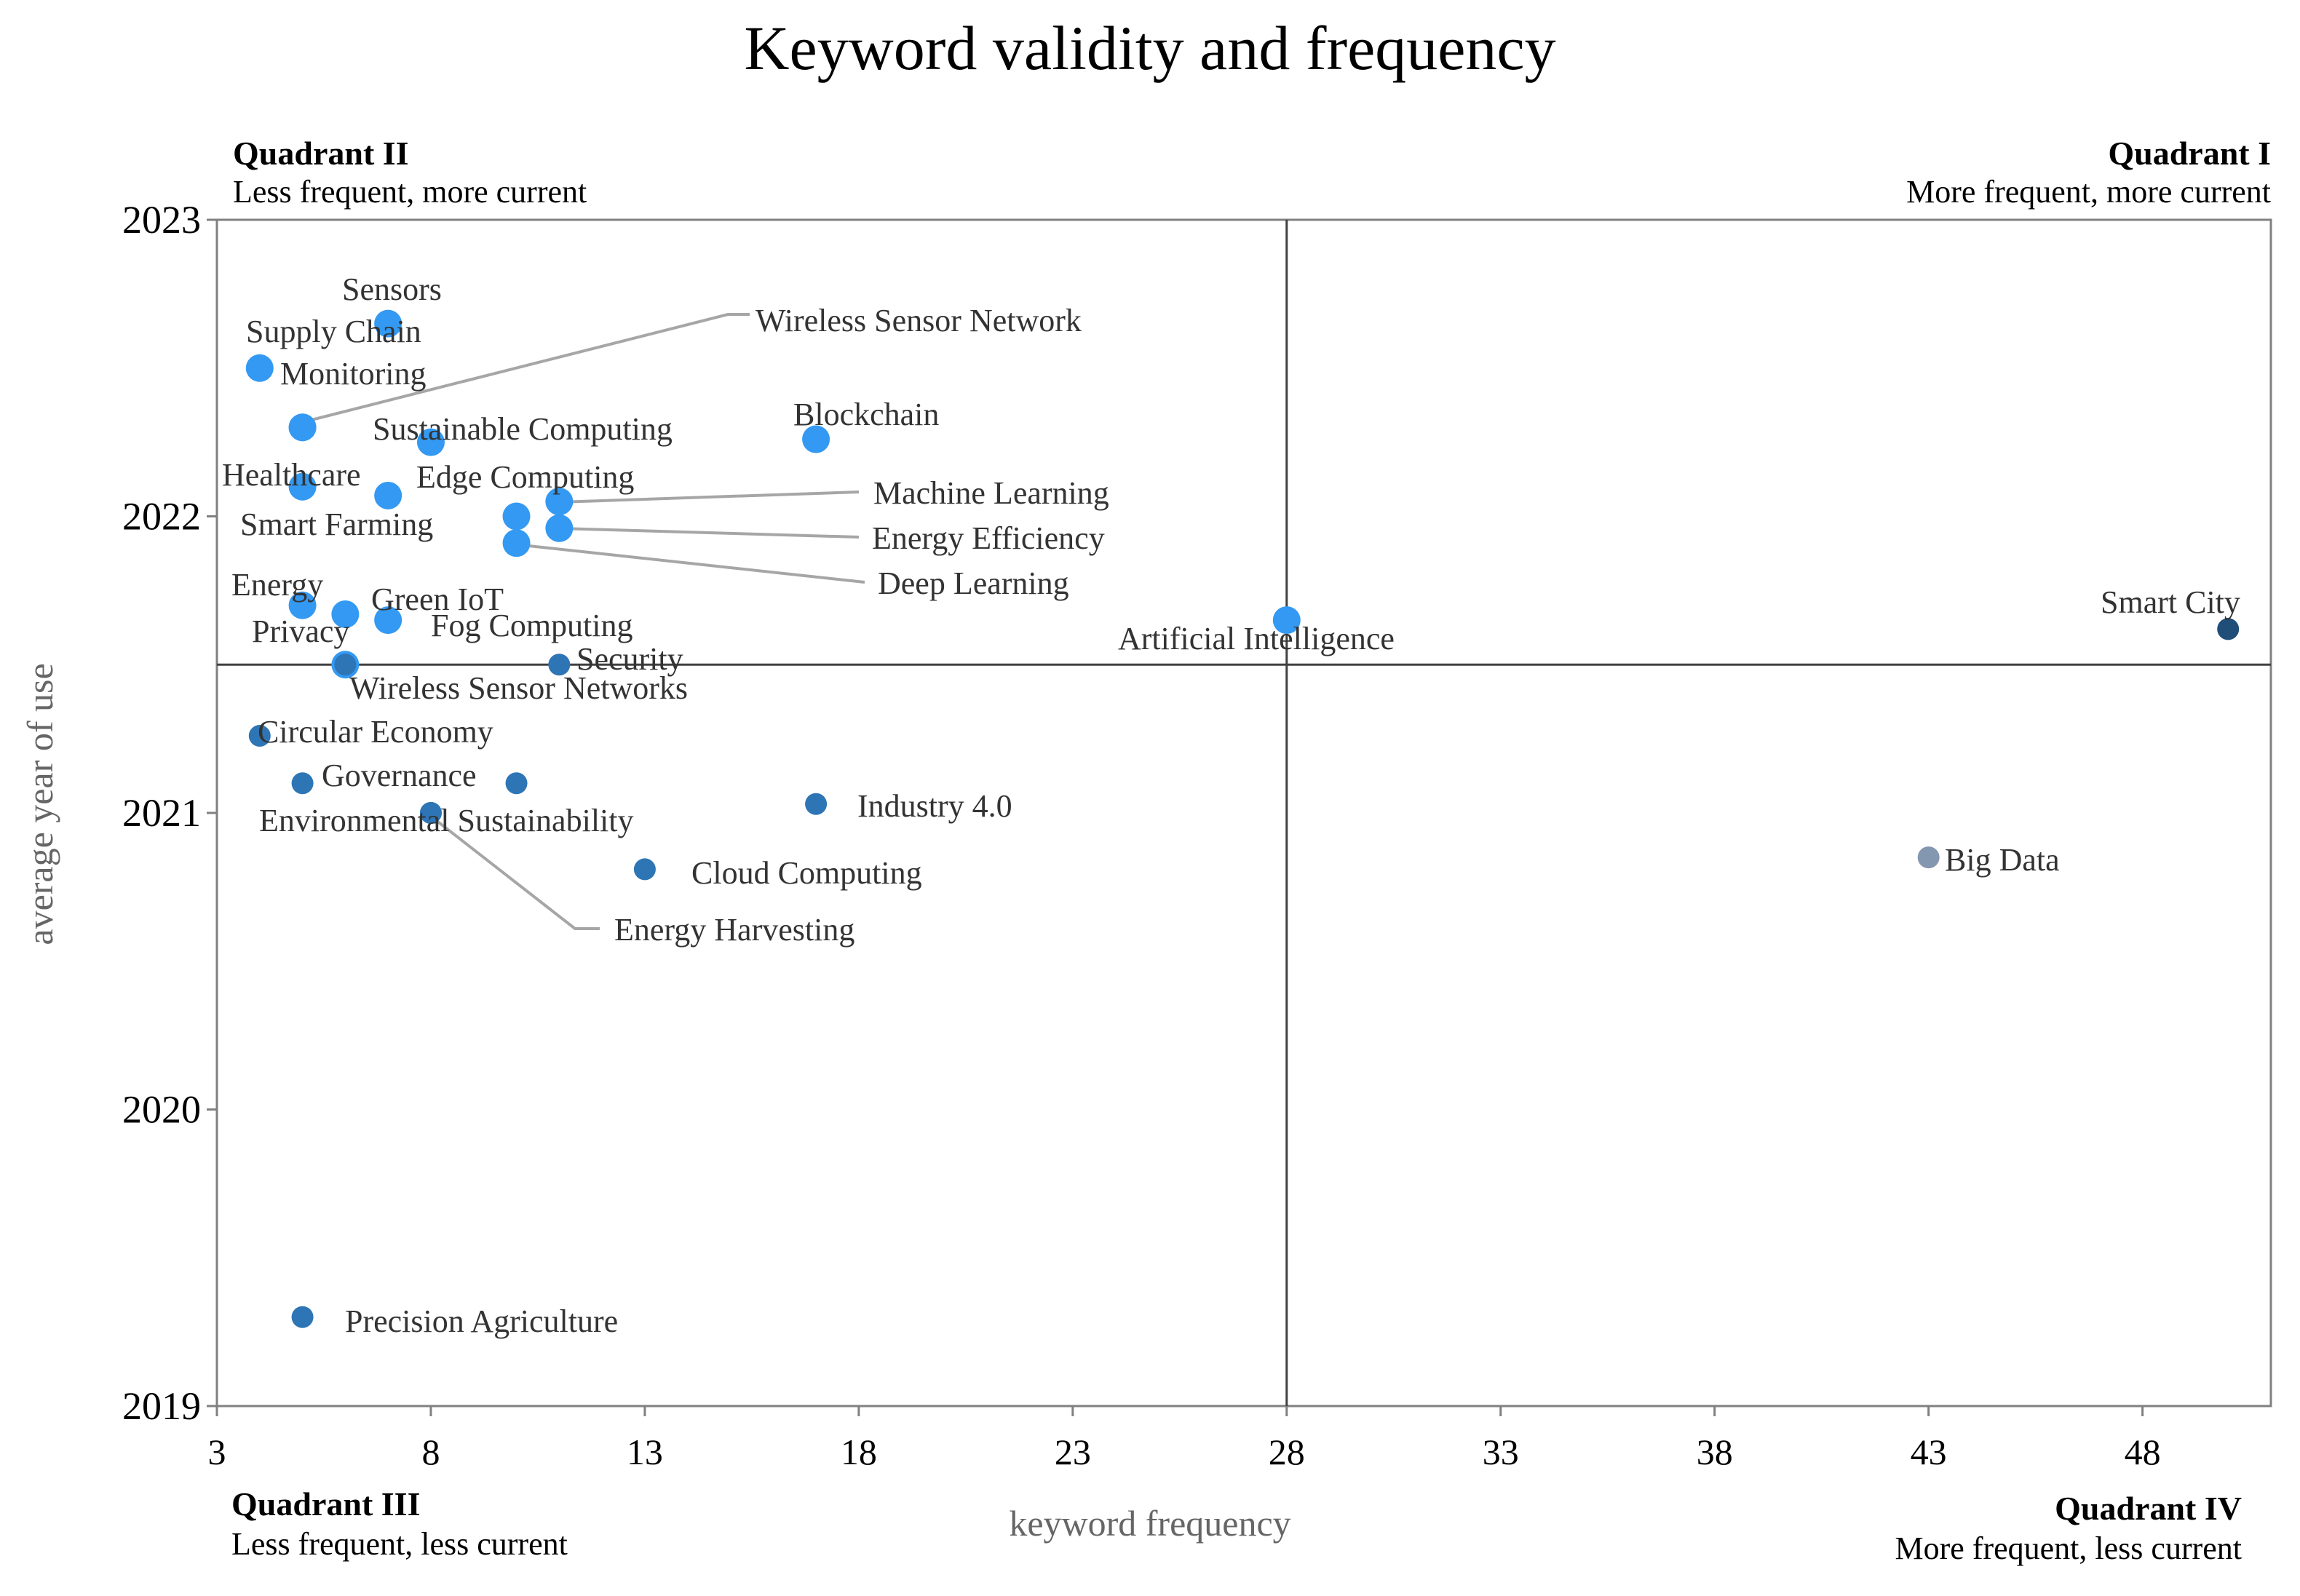 The height and width of the screenshot is (1596, 2300). Describe the element at coordinates (345, 665) in the screenshot. I see `point-wireless-sensor-networks` at that location.